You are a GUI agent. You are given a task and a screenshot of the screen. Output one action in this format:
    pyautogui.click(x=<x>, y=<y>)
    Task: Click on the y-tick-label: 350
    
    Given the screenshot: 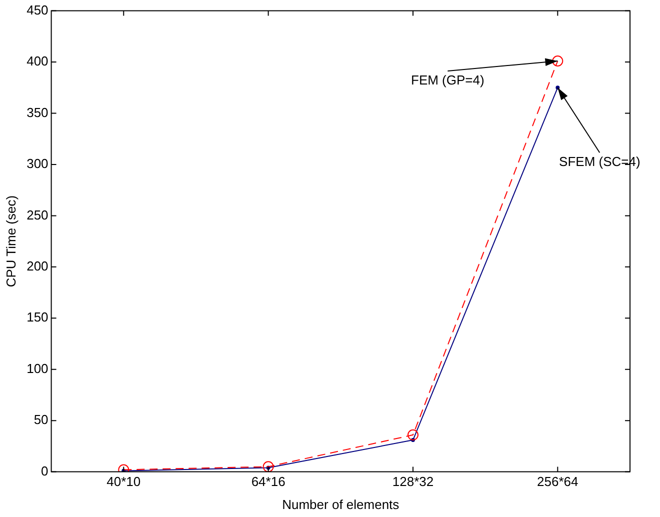 What is the action you would take?
    pyautogui.click(x=37, y=112)
    